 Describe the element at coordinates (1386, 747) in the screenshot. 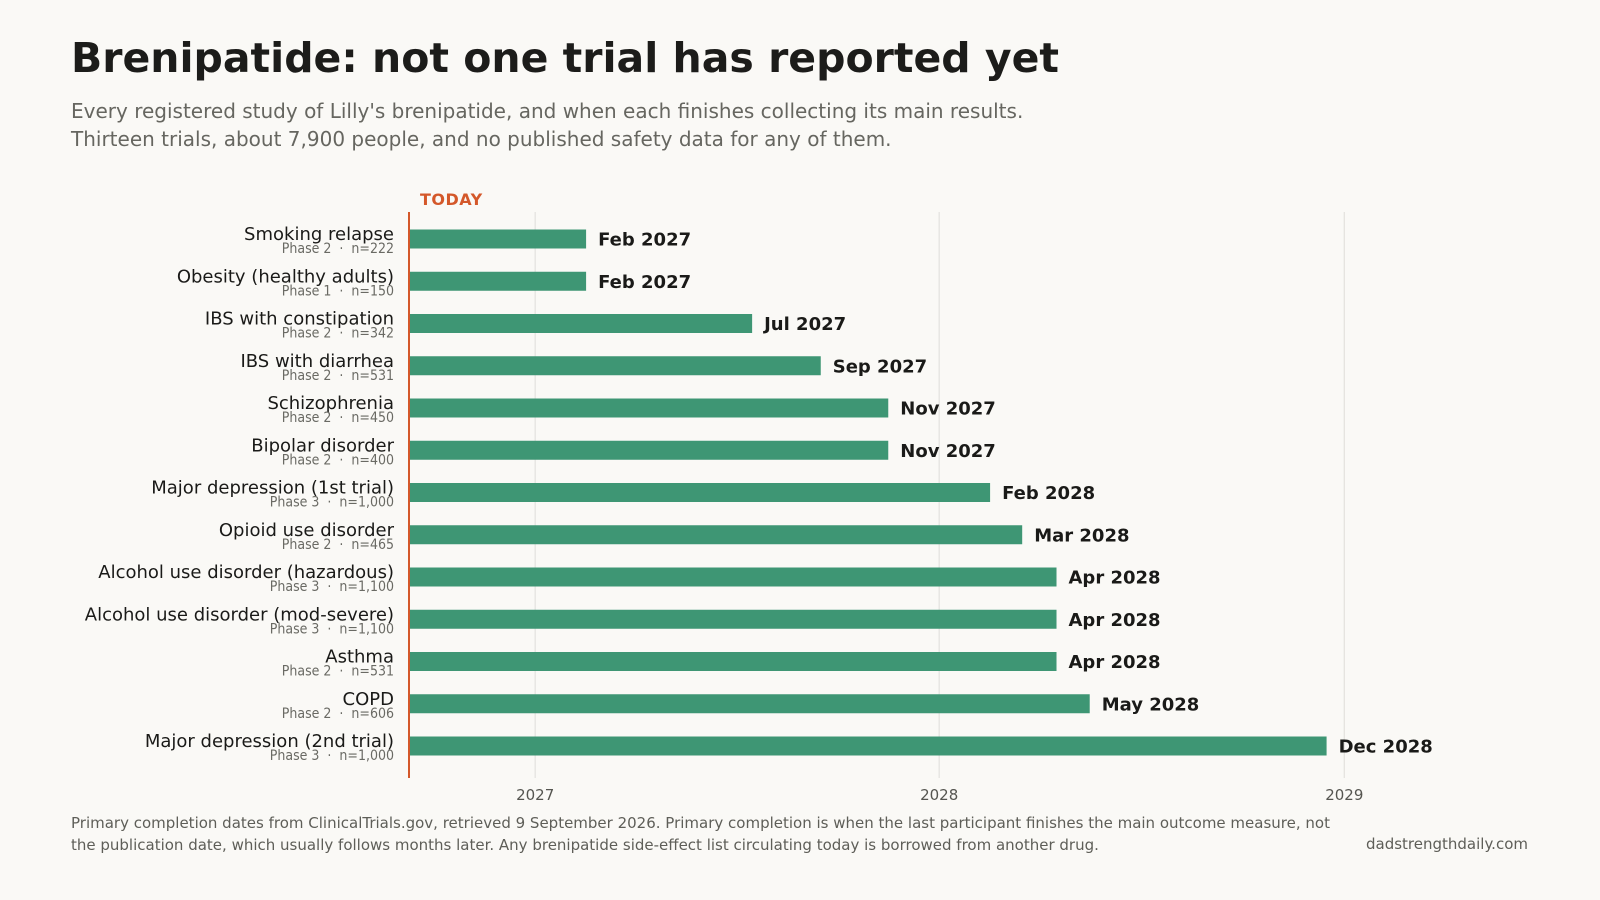

I see `bar-value-label: Dec 2028` at that location.